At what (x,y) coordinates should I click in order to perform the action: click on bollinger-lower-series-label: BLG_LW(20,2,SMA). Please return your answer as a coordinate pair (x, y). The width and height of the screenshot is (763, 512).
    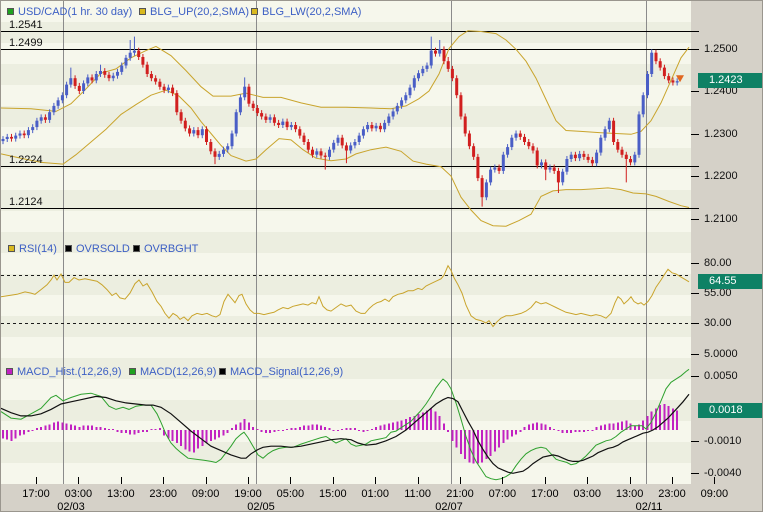
    Looking at the image, I should click on (312, 12).